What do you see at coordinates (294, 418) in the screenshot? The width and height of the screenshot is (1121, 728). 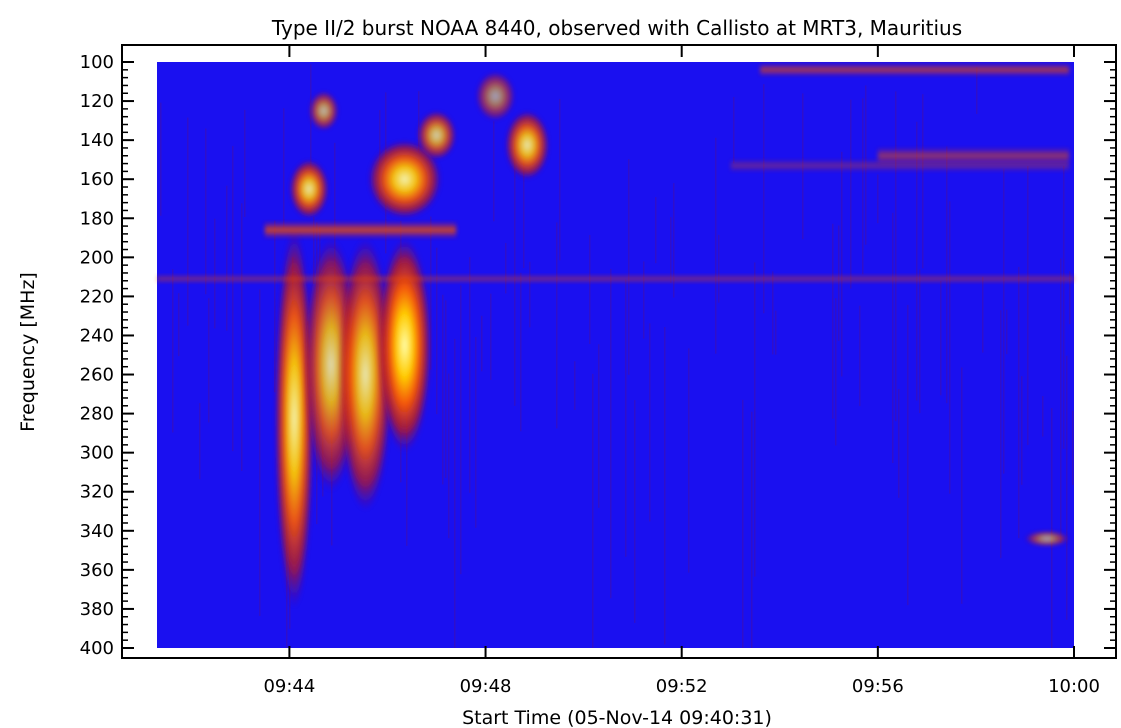 I see `burst-feature: main burst lane 1` at bounding box center [294, 418].